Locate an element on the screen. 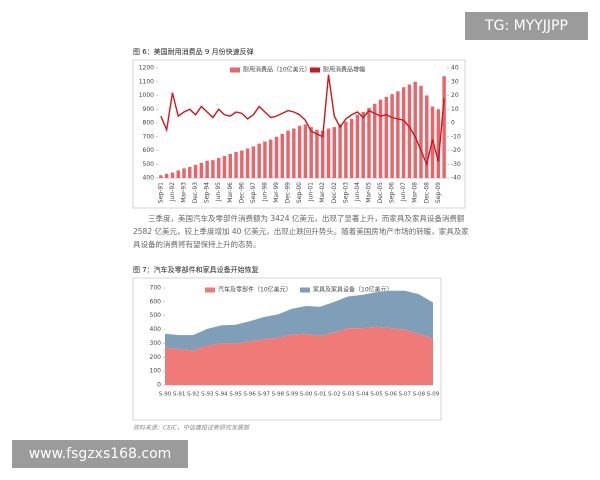  figure-title: 图 6：美国耐用消费品 9 月份快速反弹 is located at coordinates (193, 51).